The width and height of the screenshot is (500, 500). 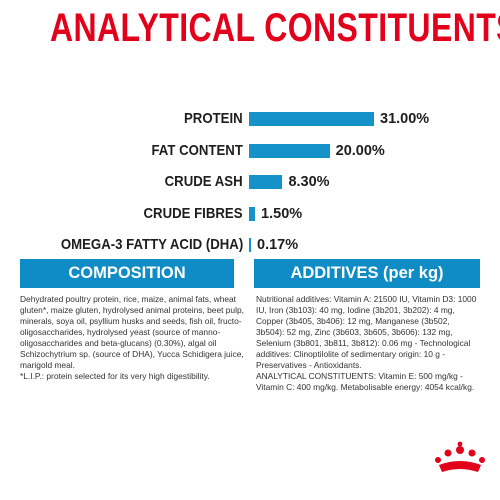 What do you see at coordinates (282, 213) in the screenshot?
I see `value-label: 1.50%` at bounding box center [282, 213].